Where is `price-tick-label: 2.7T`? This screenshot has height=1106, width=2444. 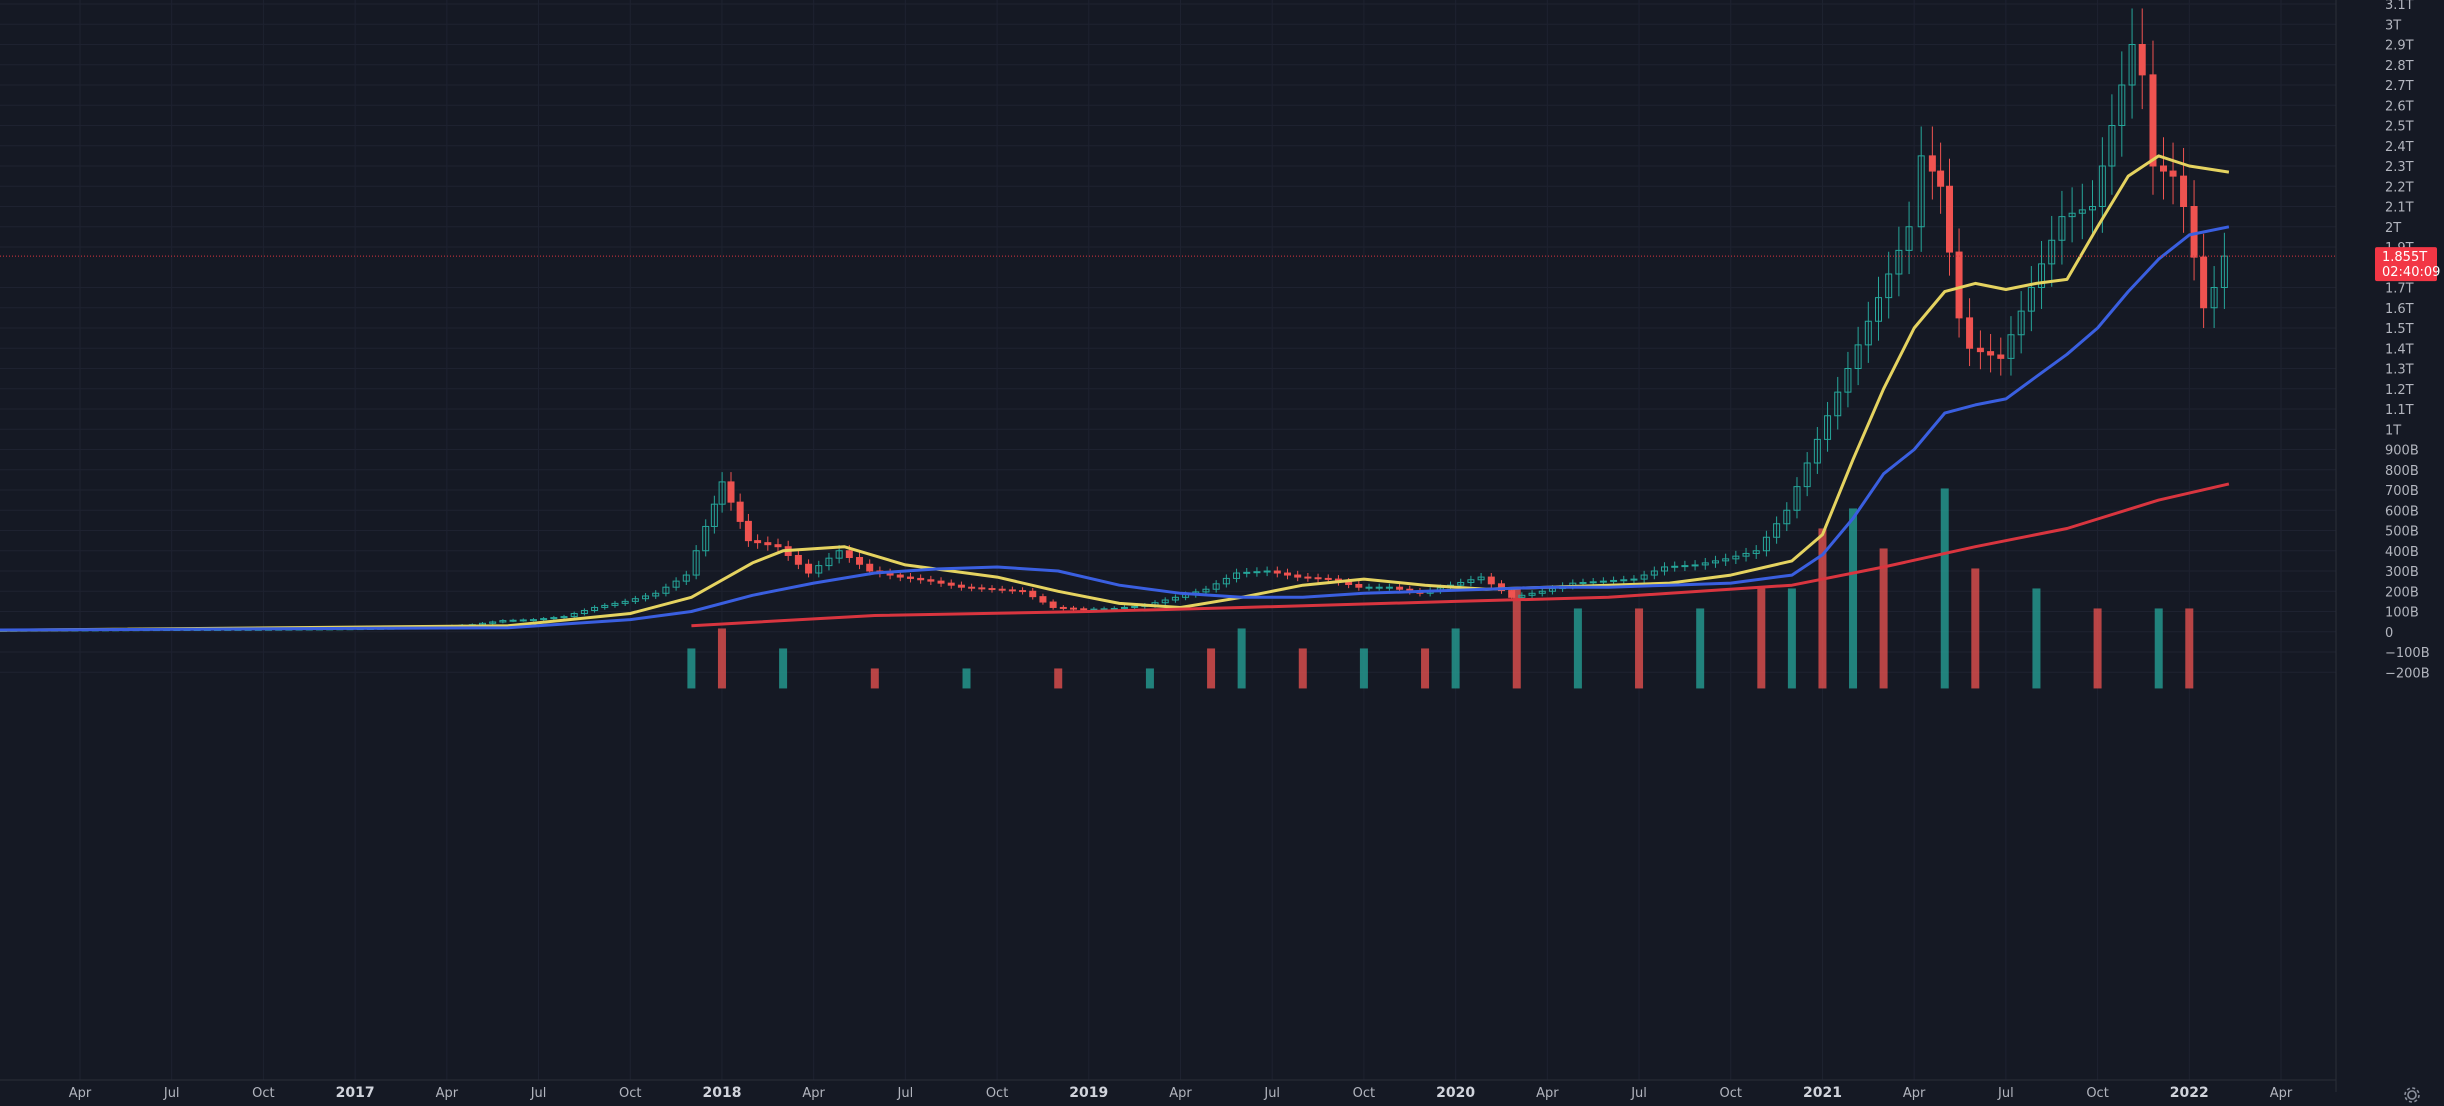 price-tick-label: 2.7T is located at coordinates (2399, 86).